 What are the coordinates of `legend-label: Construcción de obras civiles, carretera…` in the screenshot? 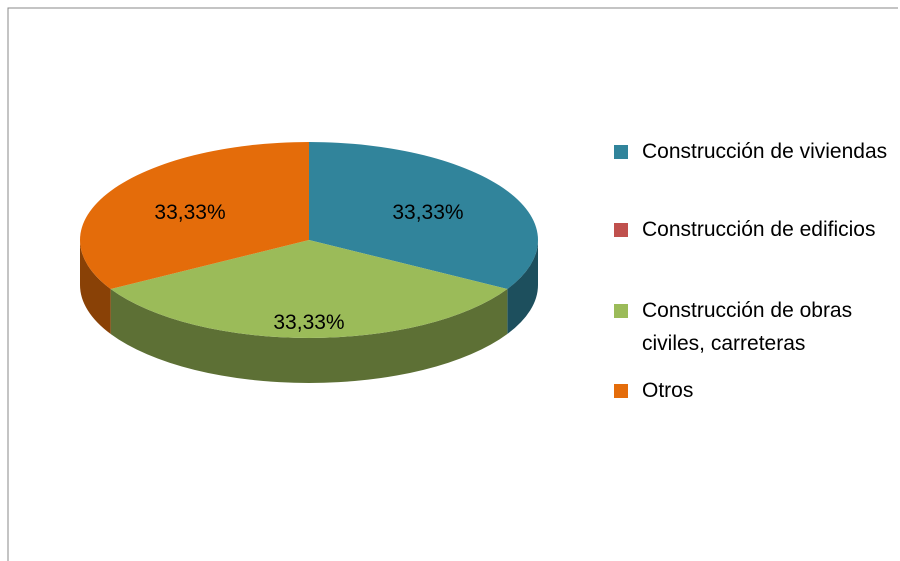 It's located at (747, 327).